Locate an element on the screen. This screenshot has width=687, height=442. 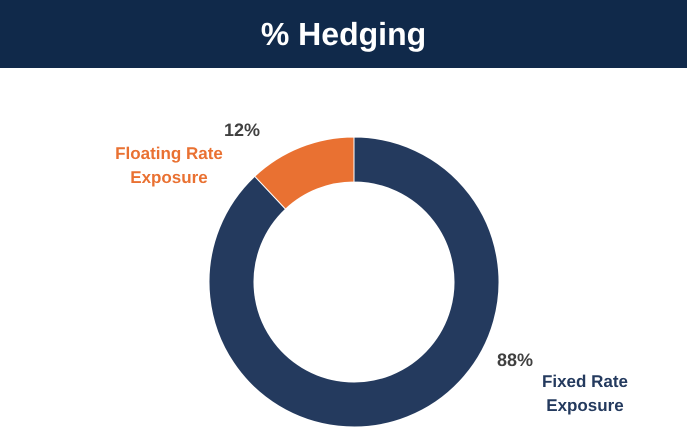
data-label: 88% is located at coordinates (515, 360).